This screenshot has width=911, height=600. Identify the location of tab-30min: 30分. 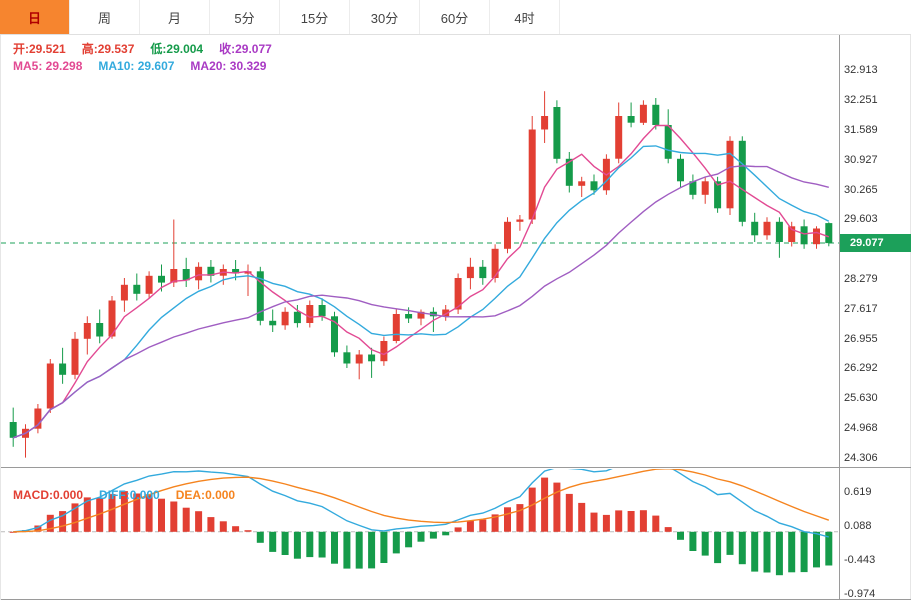
(385, 17).